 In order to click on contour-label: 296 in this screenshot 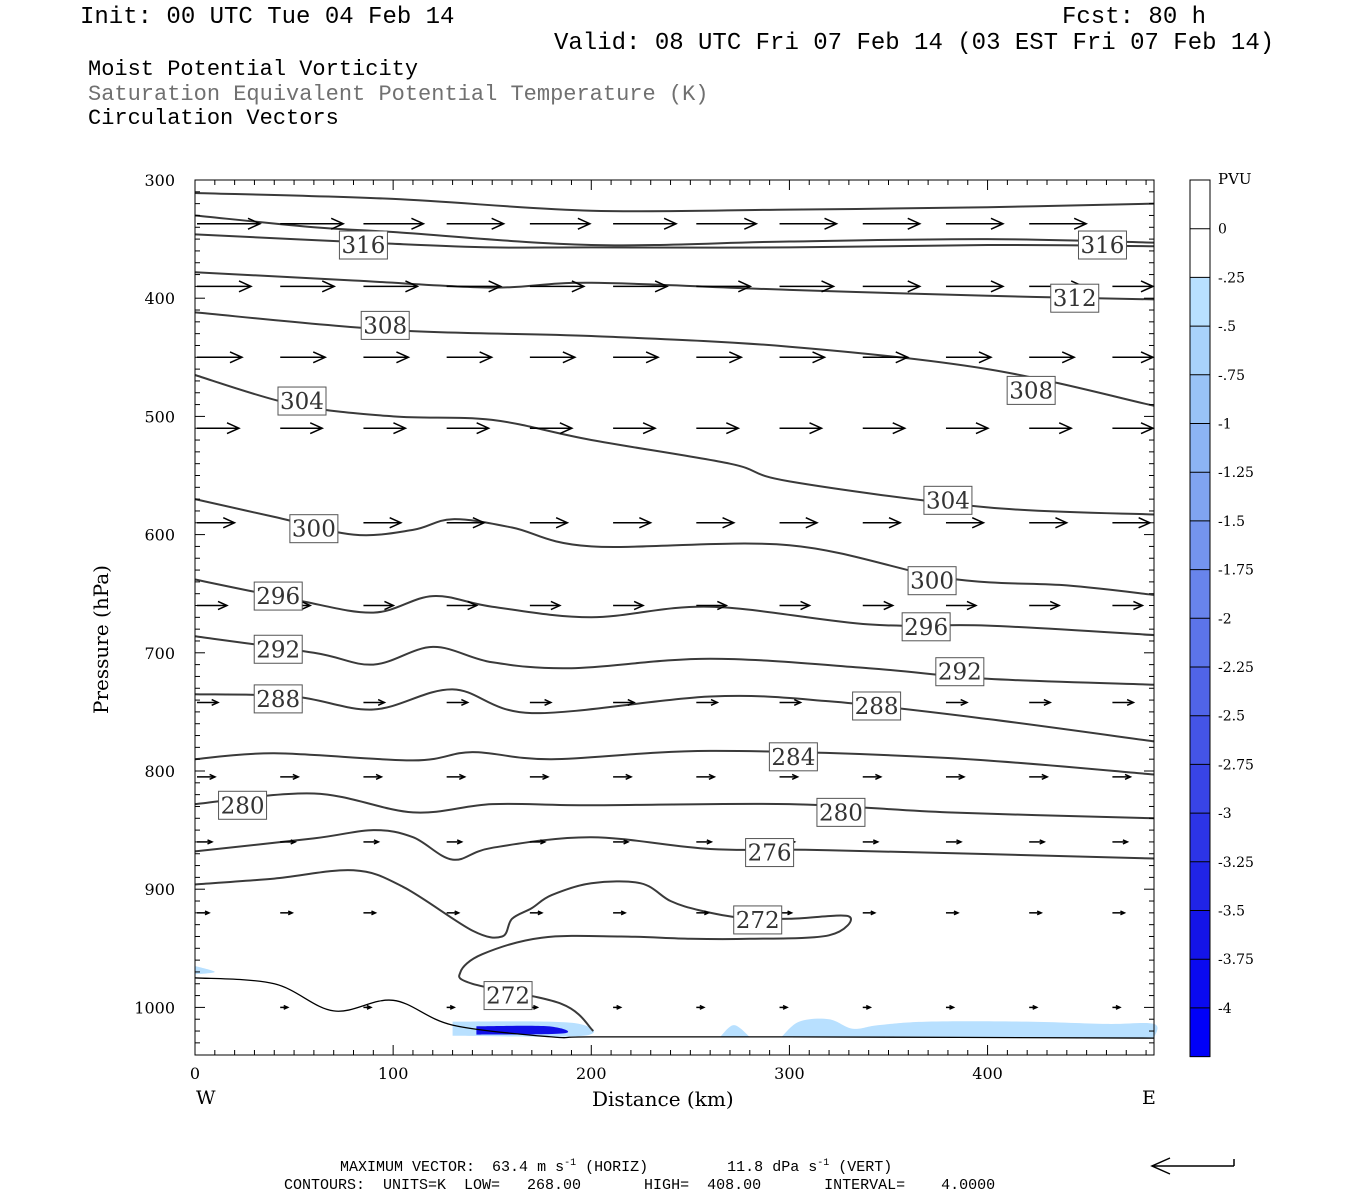, I will do `click(926, 627)`.